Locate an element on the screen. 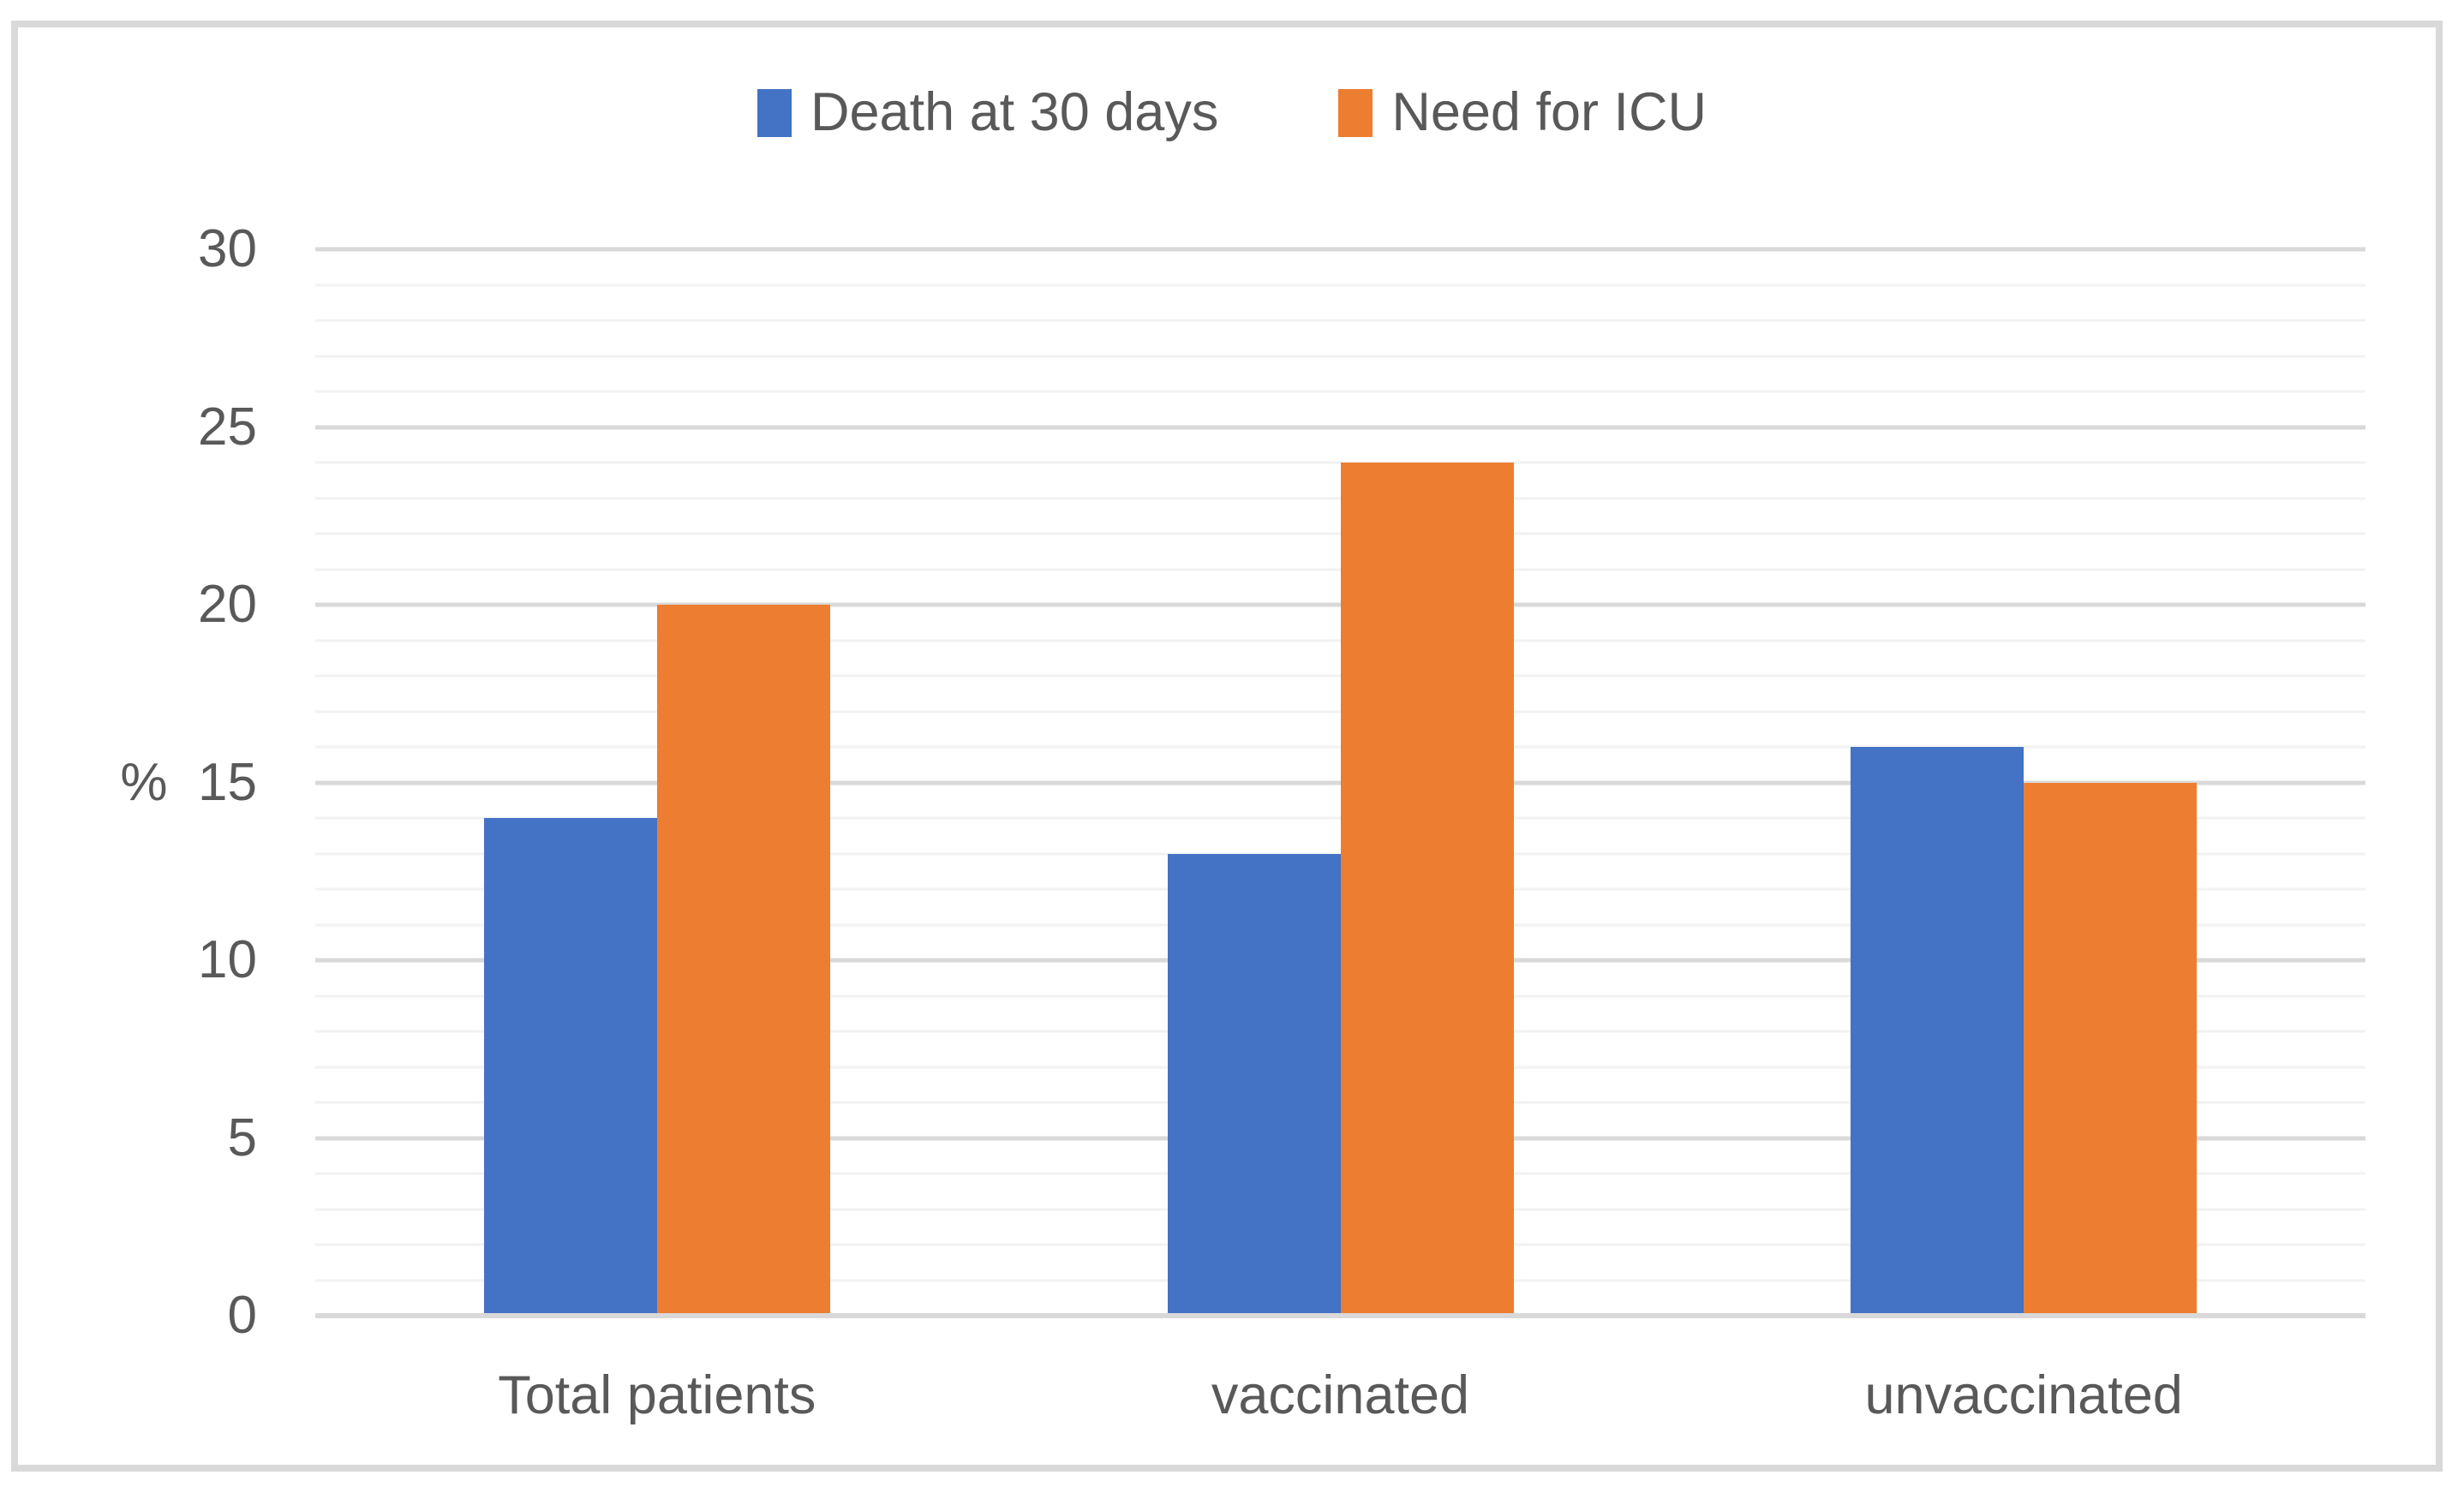 The image size is (2464, 1487). legend-item-label: Need for ICU is located at coordinates (1549, 112).